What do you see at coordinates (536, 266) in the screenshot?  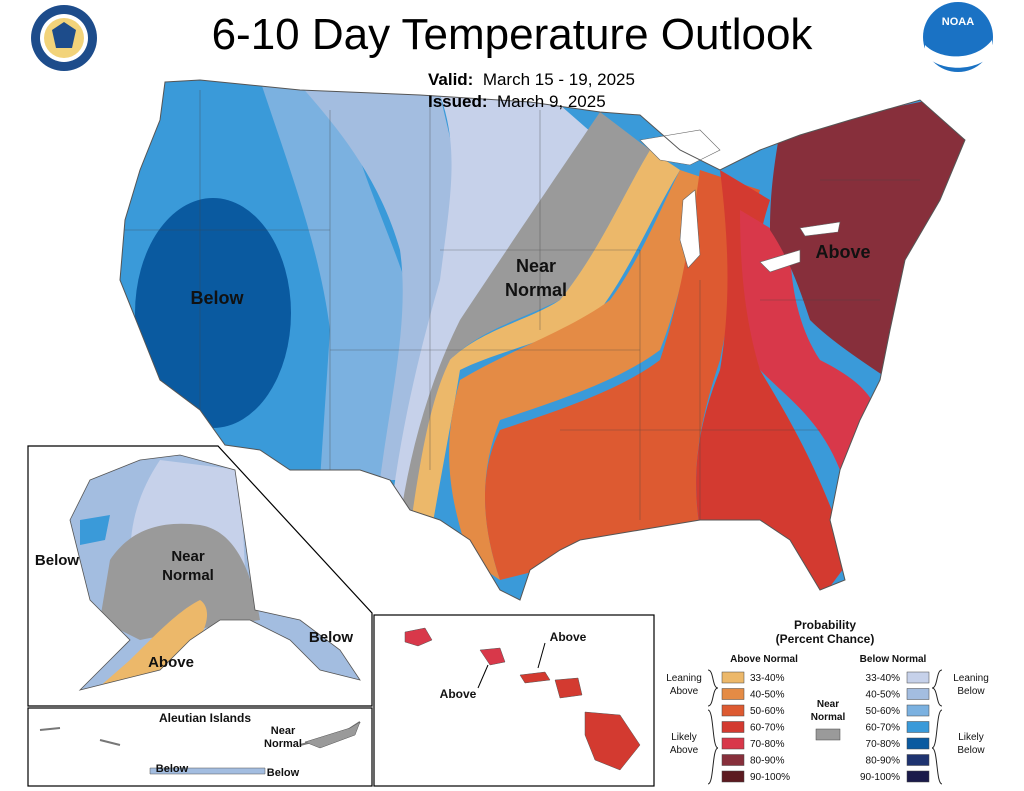 I see `label-conus-near-1: Near` at bounding box center [536, 266].